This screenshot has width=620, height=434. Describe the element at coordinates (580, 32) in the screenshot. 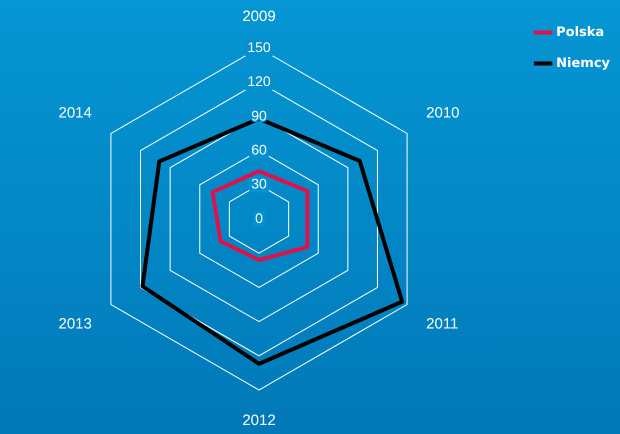

I see `legend-label: Polska` at that location.